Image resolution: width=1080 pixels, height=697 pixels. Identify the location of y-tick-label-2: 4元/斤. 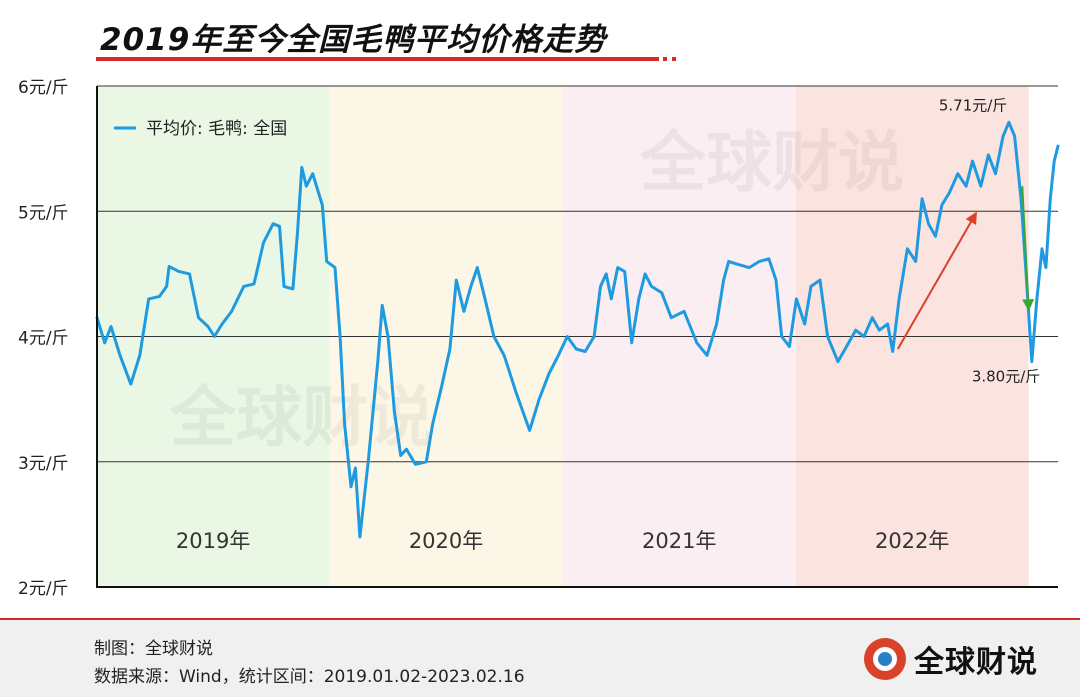
(43, 339).